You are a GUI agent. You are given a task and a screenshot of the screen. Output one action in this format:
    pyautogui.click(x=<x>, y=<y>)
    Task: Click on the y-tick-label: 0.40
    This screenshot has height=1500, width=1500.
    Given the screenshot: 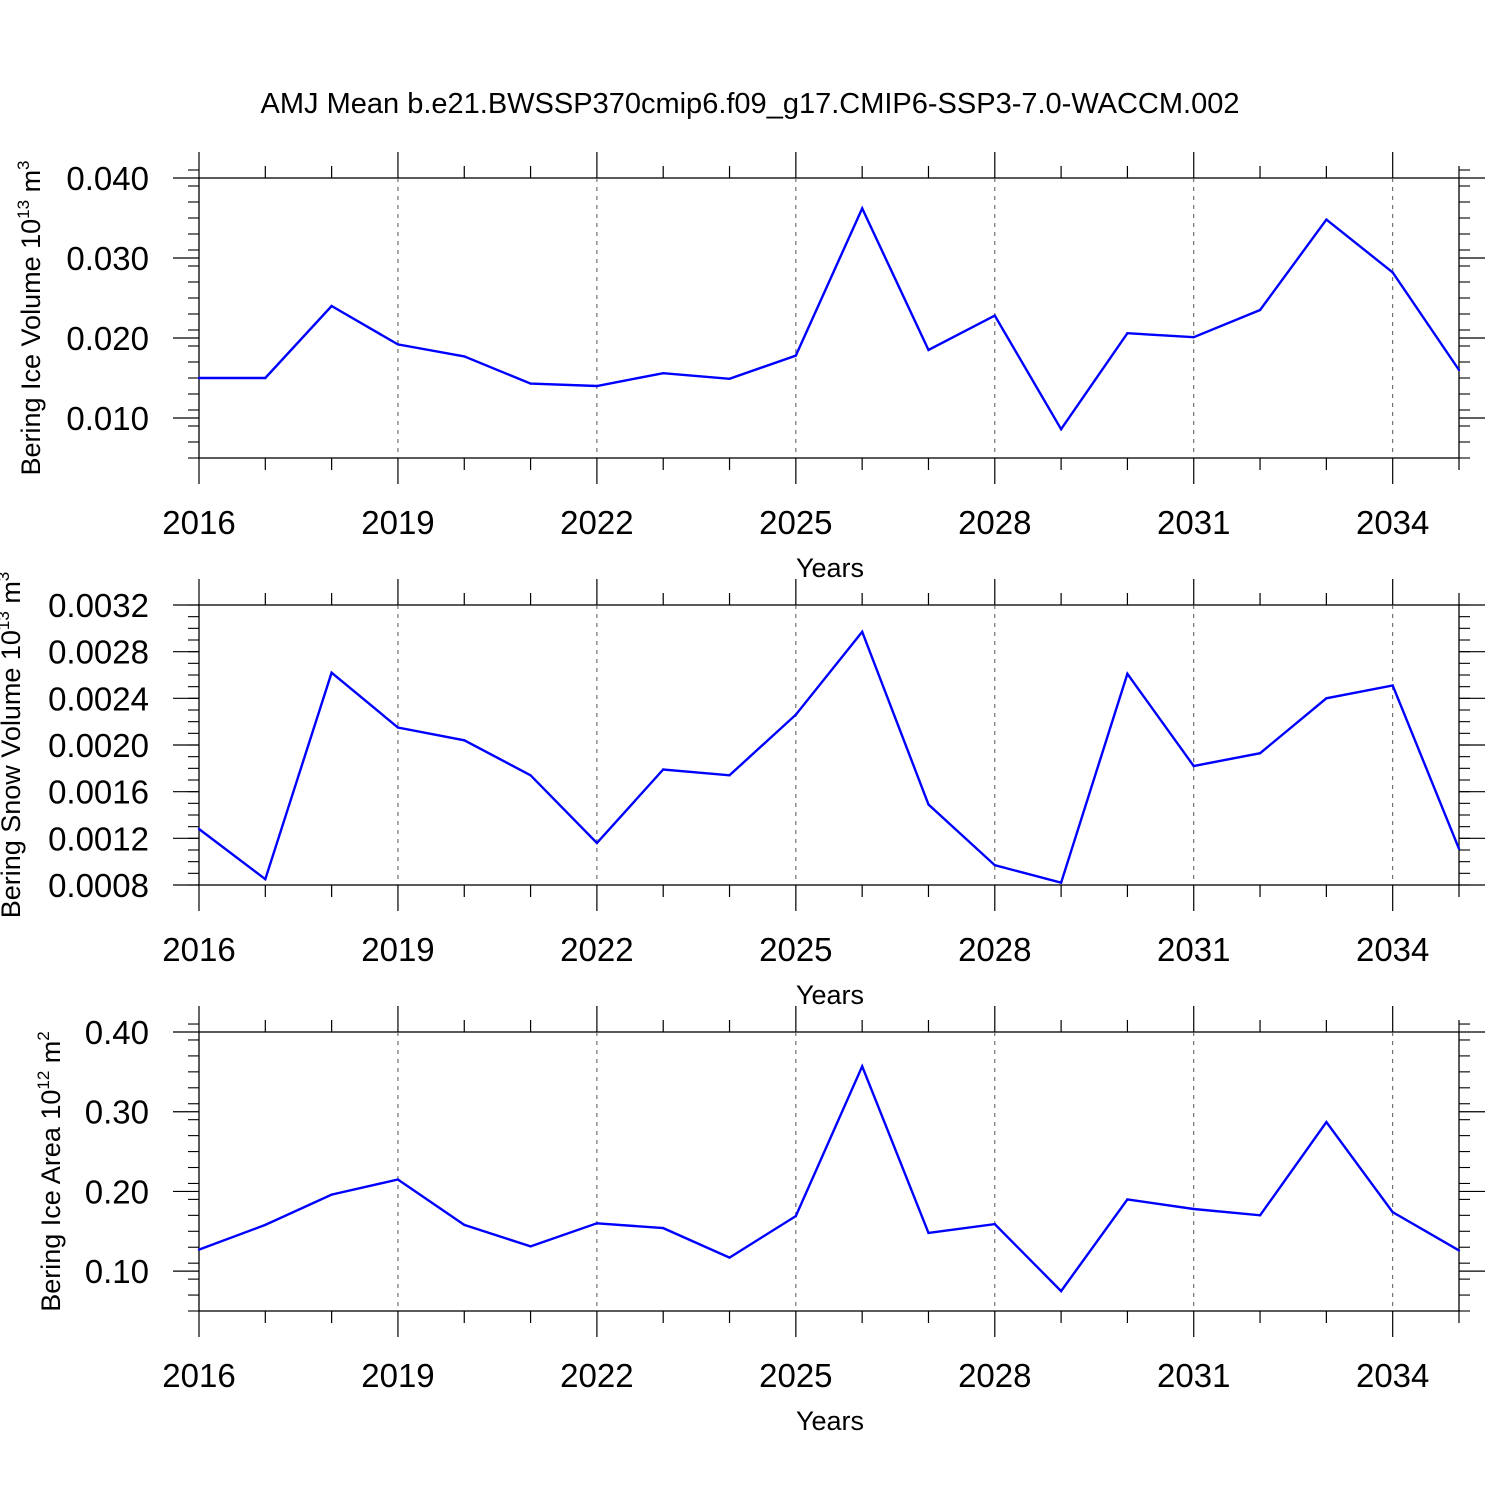 What is the action you would take?
    pyautogui.click(x=117, y=1032)
    